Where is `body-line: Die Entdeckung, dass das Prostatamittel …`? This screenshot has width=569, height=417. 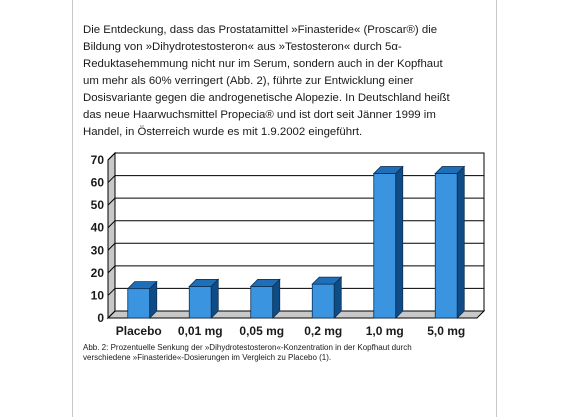
body-line: Die Entdeckung, dass das Prostatamittel … is located at coordinates (260, 30).